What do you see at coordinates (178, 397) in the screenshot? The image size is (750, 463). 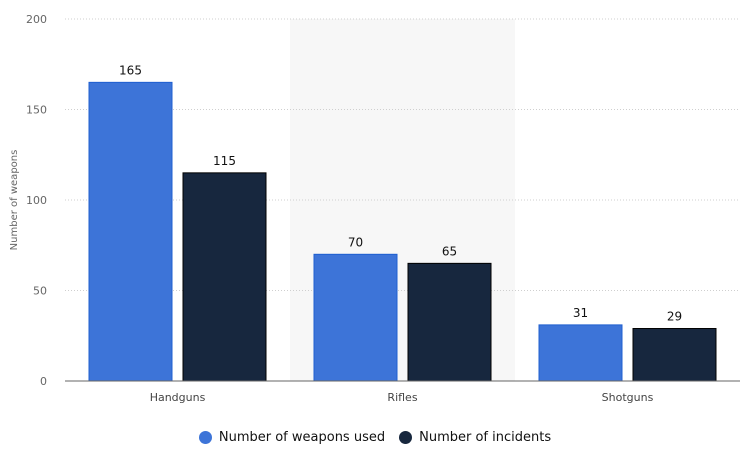 I see `x-tick-label: Handguns` at bounding box center [178, 397].